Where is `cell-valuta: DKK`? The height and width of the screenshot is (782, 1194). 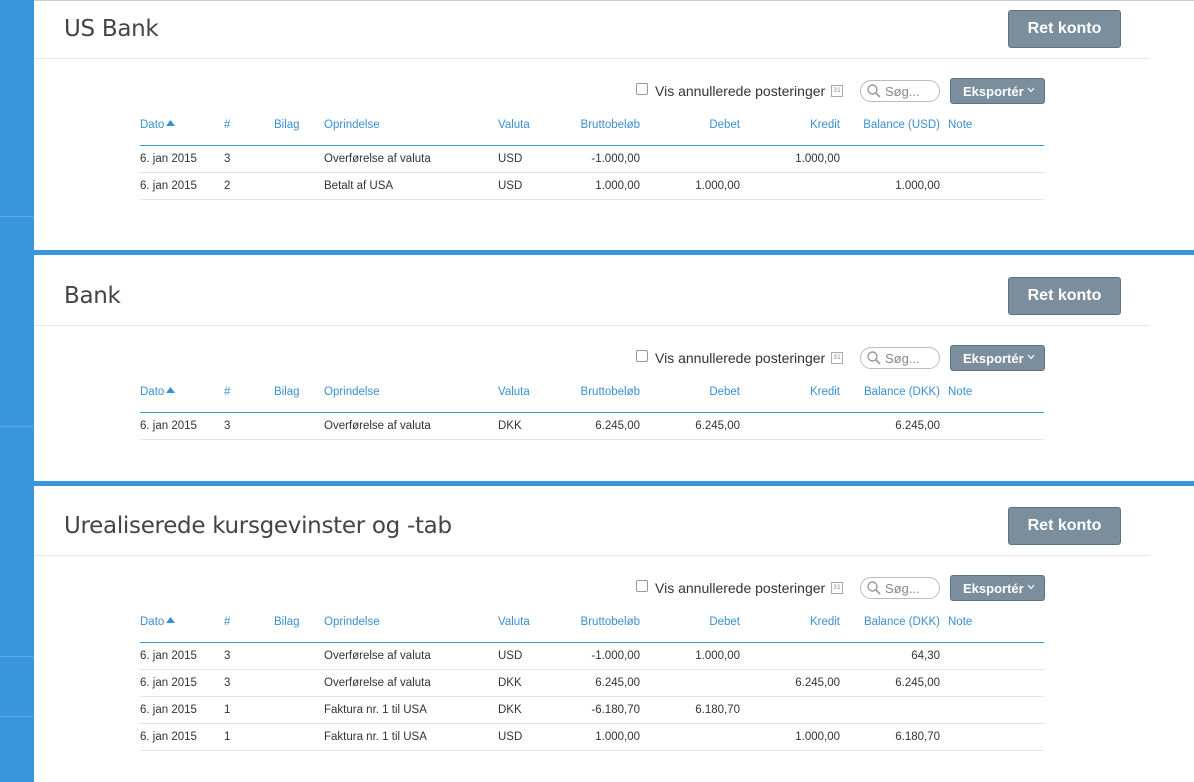
cell-valuta: DKK is located at coordinates (510, 710).